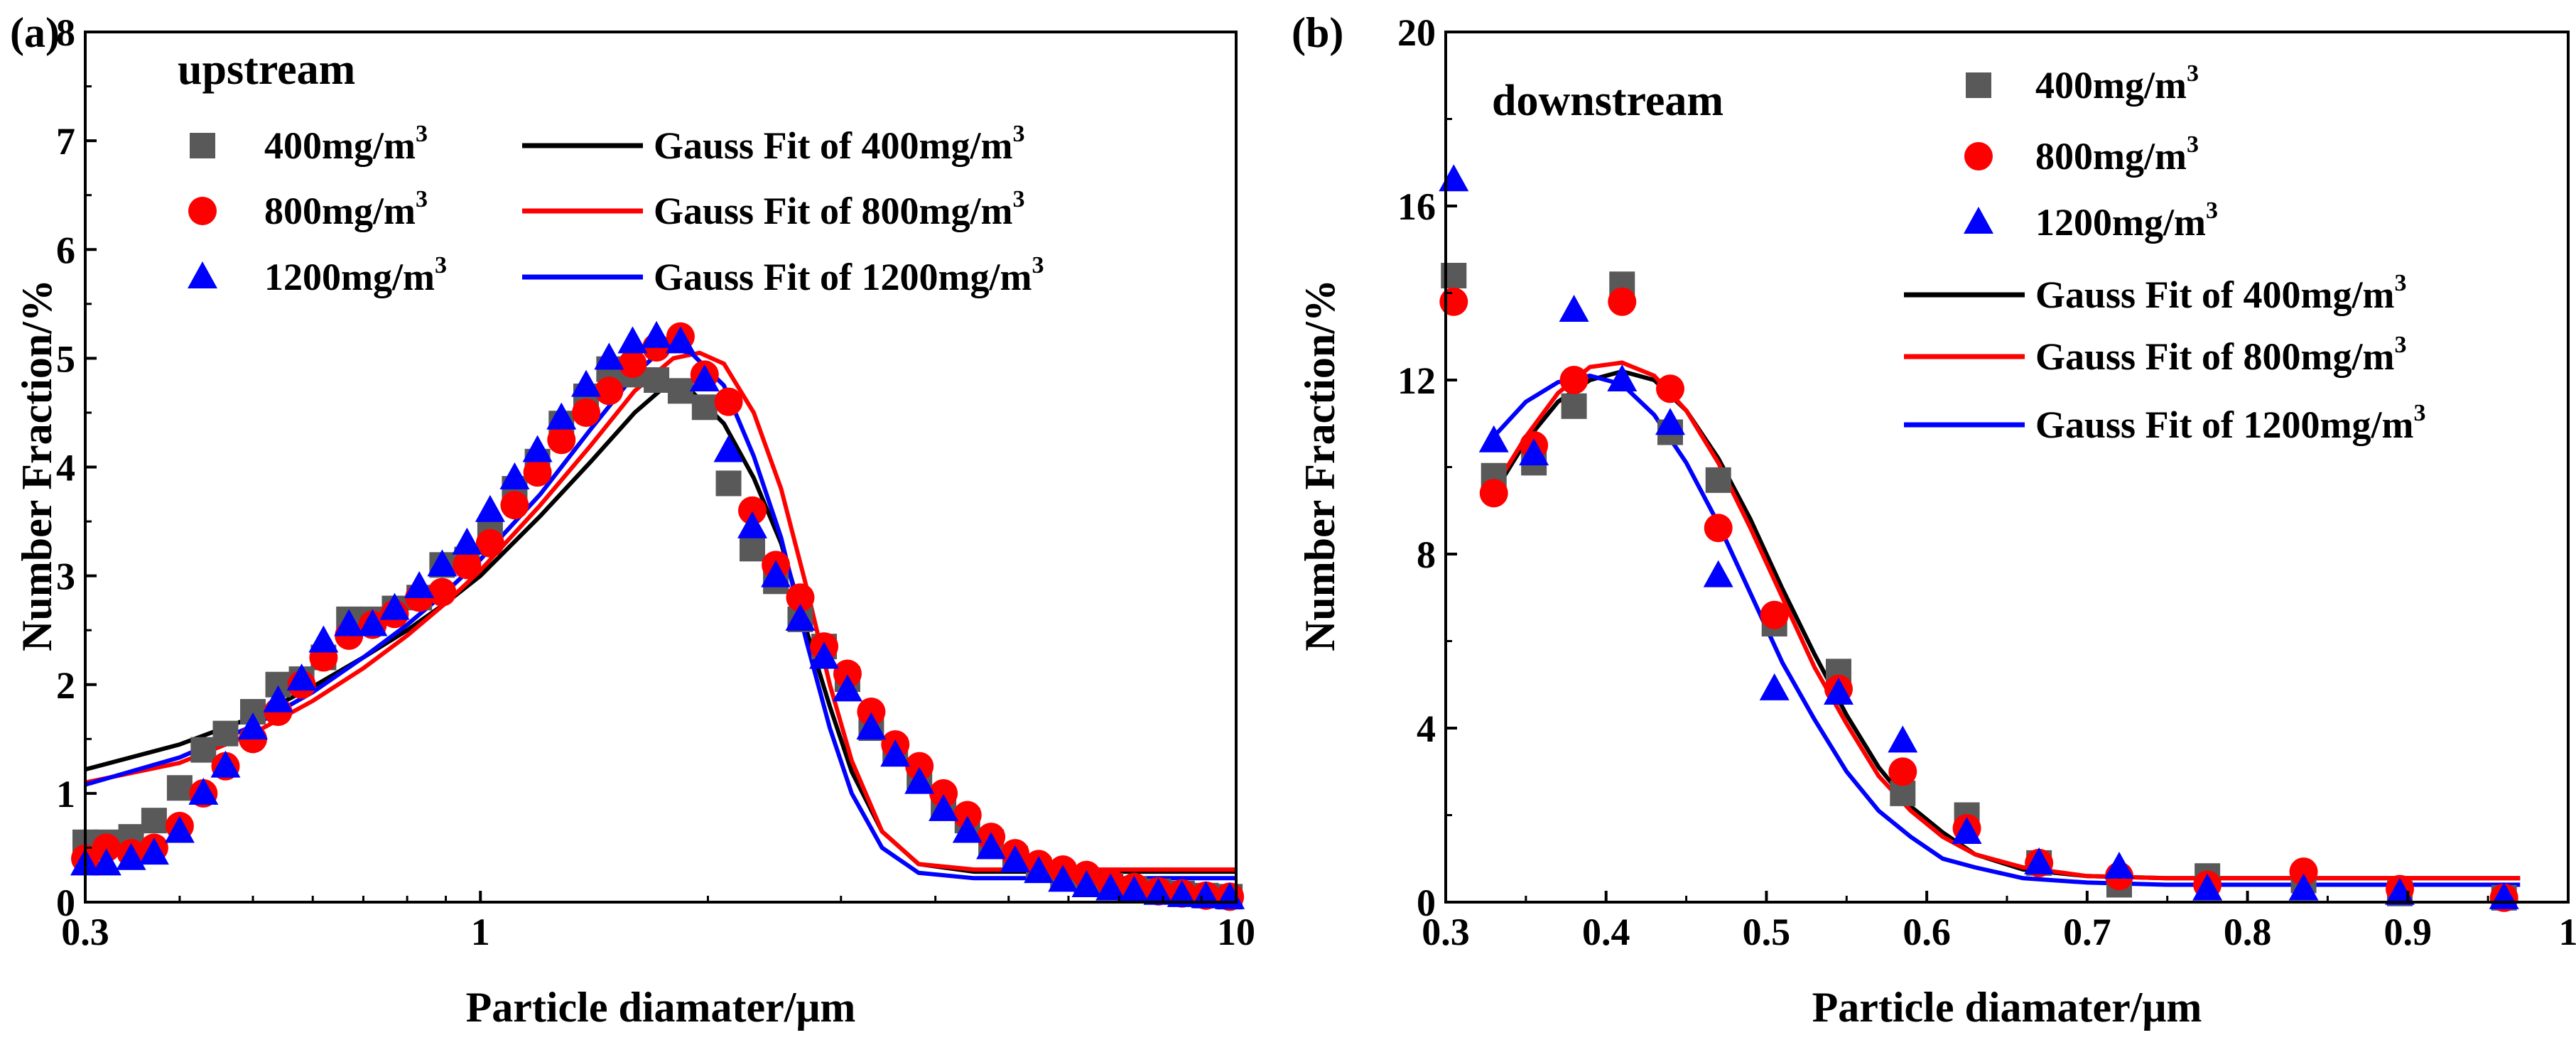 This screenshot has width=2576, height=1057. Describe the element at coordinates (2117, 154) in the screenshot. I see `legend-label: 800mg/m3` at that location.